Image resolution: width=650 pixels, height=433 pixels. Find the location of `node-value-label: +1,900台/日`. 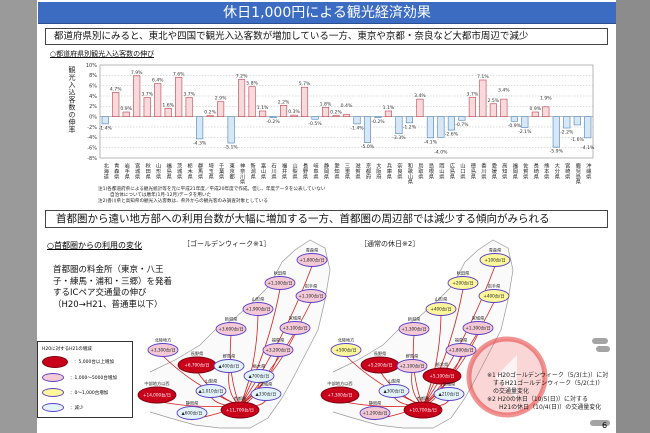

node-value-label: +1,900台/日 is located at coordinates (257, 309).